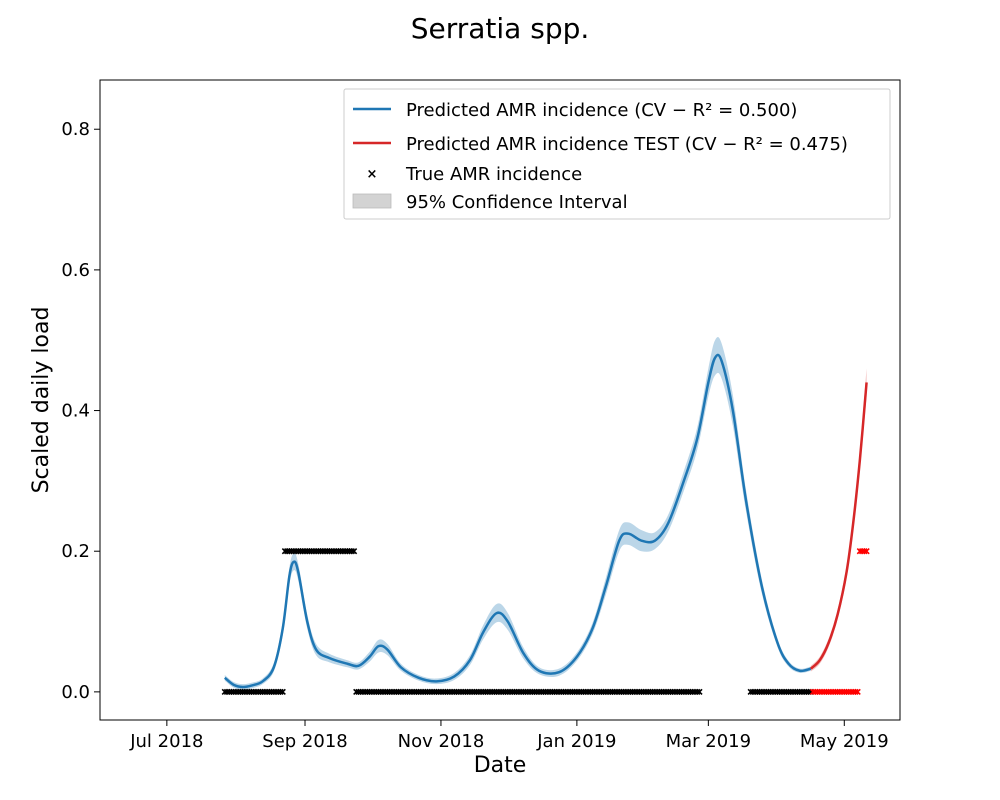 This screenshot has width=1000, height=800. Describe the element at coordinates (75, 129) in the screenshot. I see `y-tick-label: 0.8` at that location.